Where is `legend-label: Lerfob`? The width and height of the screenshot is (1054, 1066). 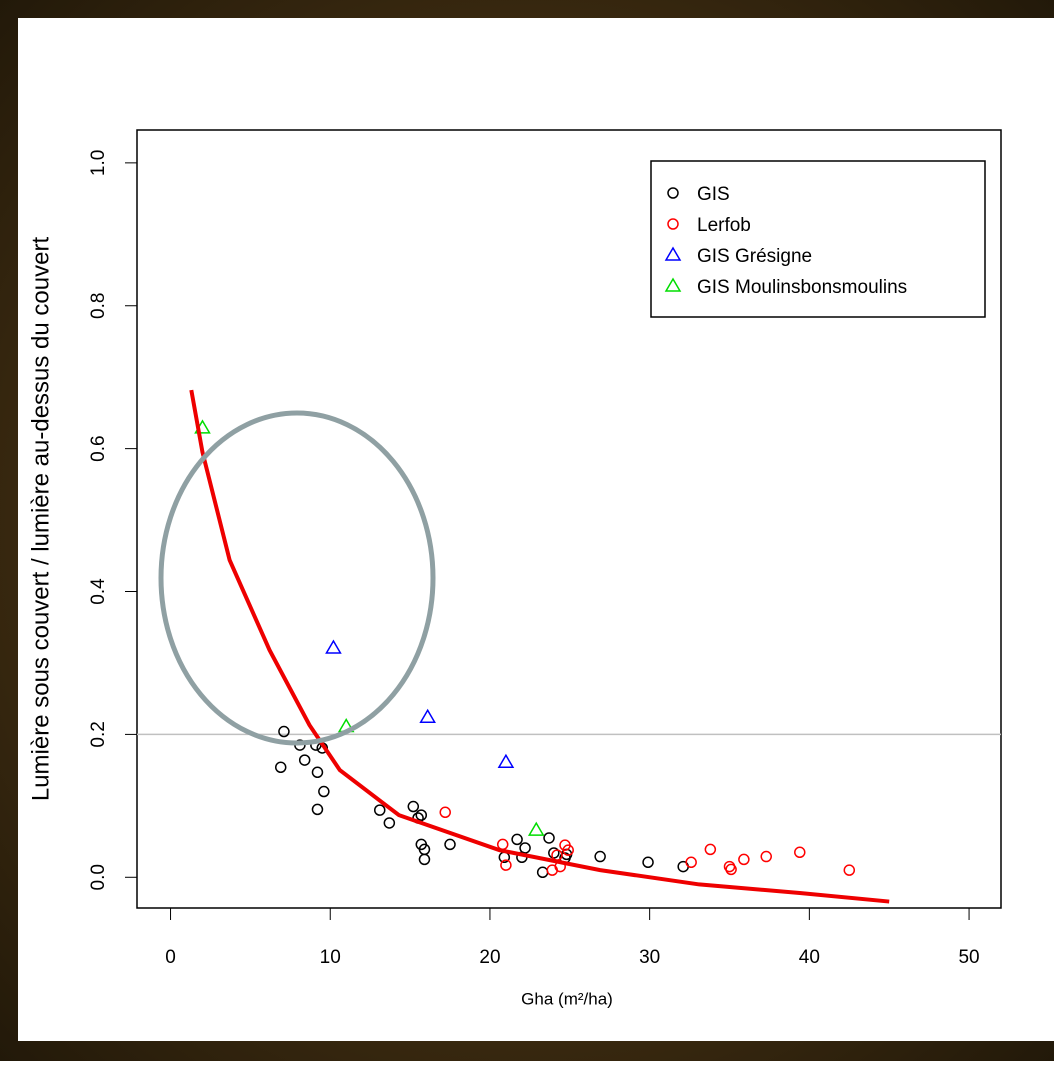
legend-label: Lerfob is located at coordinates (724, 225).